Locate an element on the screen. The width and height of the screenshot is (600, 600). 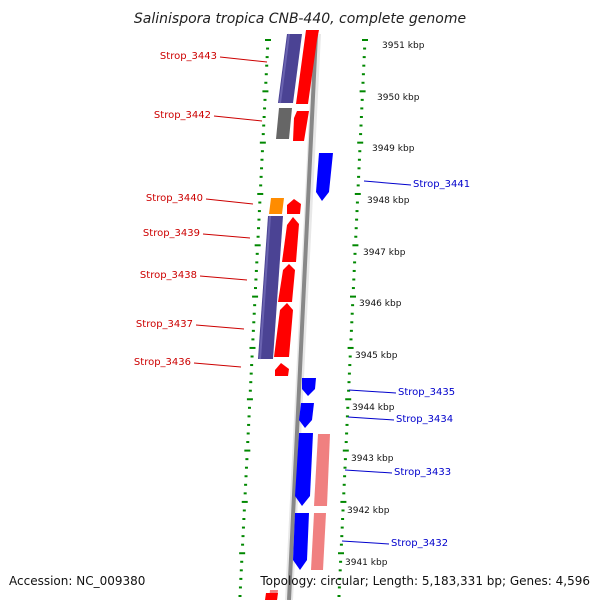
kbp-label: 3951 kbp is located at coordinates (403, 46).